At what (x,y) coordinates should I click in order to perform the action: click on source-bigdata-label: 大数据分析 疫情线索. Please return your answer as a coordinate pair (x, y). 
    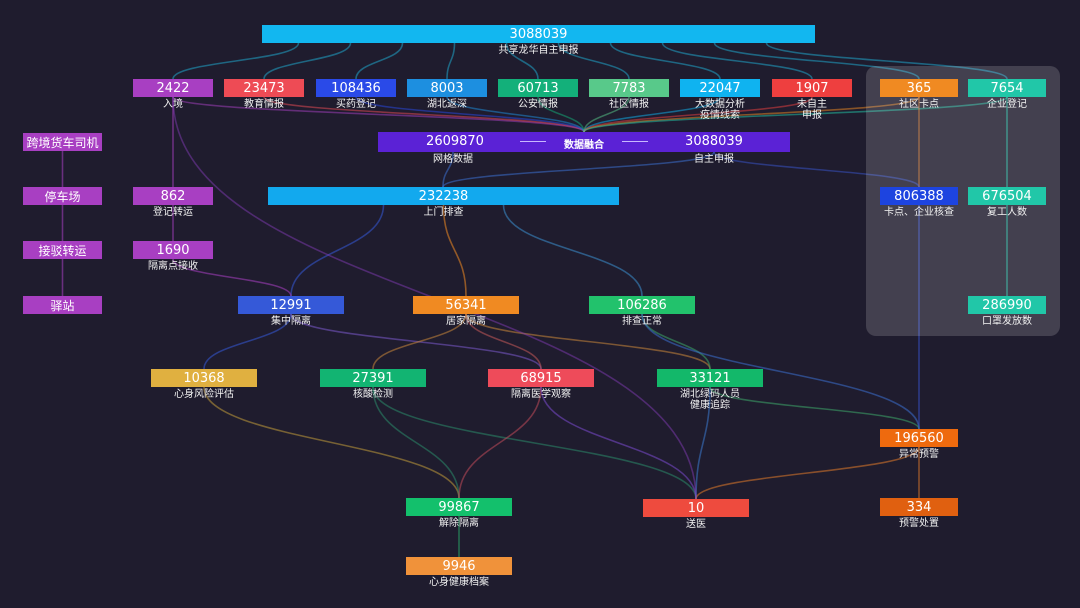
    Looking at the image, I should click on (720, 110).